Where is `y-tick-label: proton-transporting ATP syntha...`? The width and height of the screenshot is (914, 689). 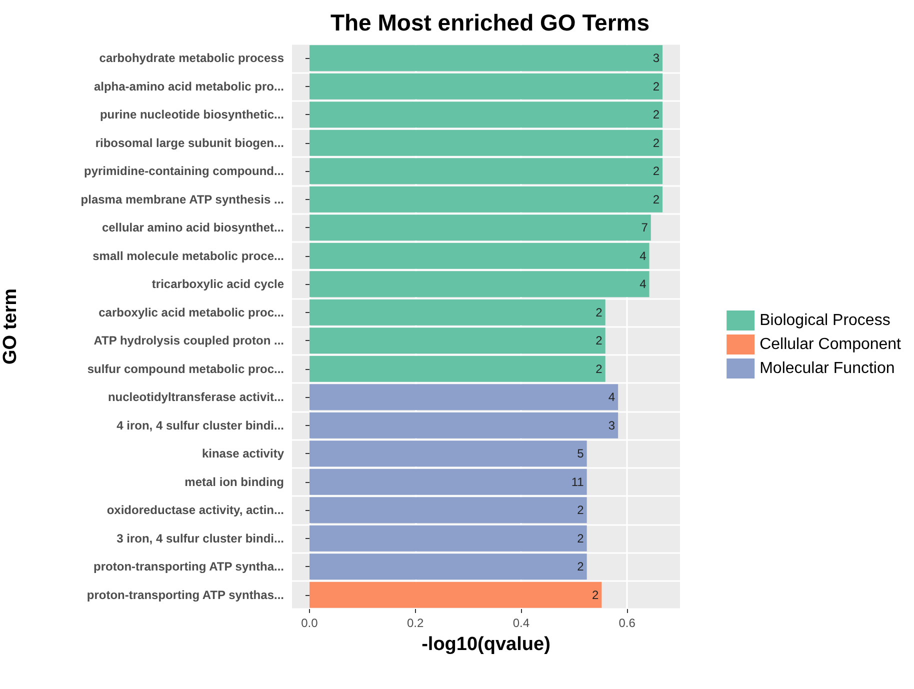 y-tick-label: proton-transporting ATP syntha... is located at coordinates (189, 567).